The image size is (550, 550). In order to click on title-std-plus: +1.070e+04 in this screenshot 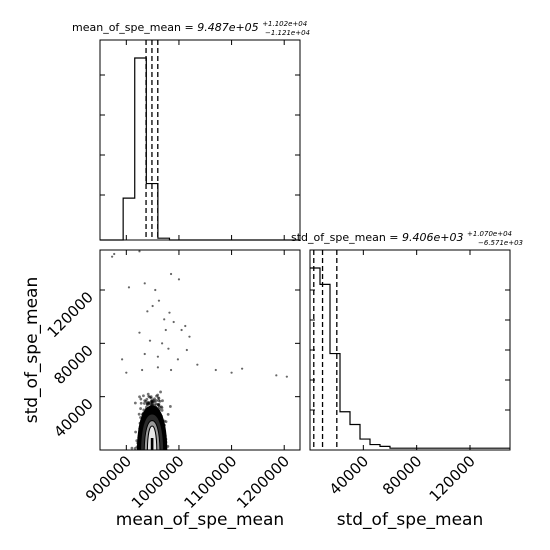, I will do `click(489, 234)`.